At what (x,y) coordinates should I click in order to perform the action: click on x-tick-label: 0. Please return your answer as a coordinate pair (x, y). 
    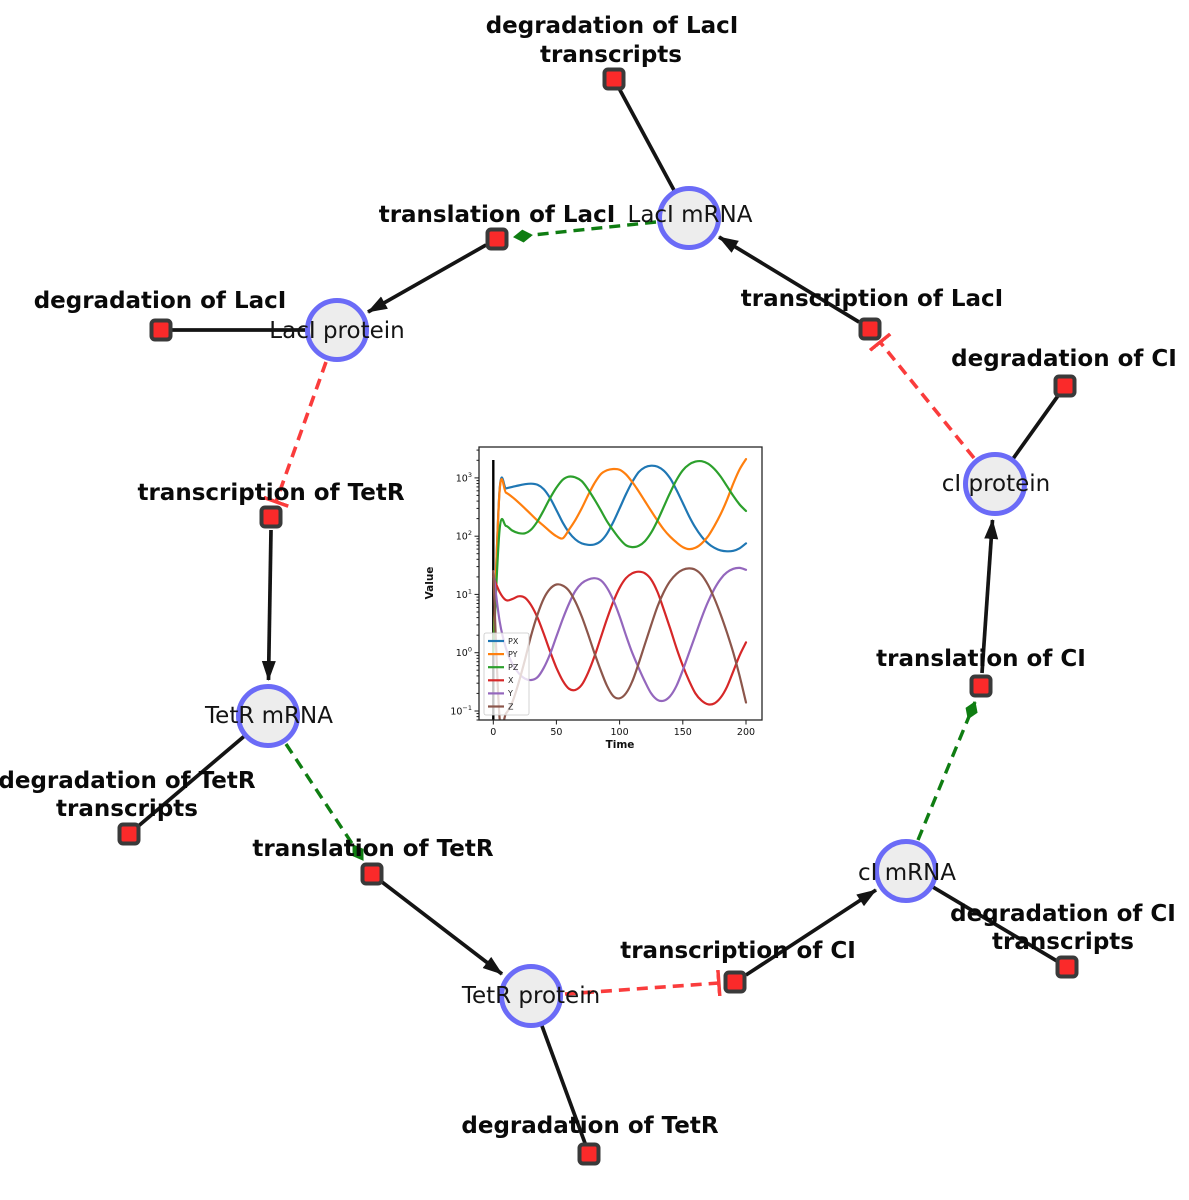
    Looking at the image, I should click on (493, 732).